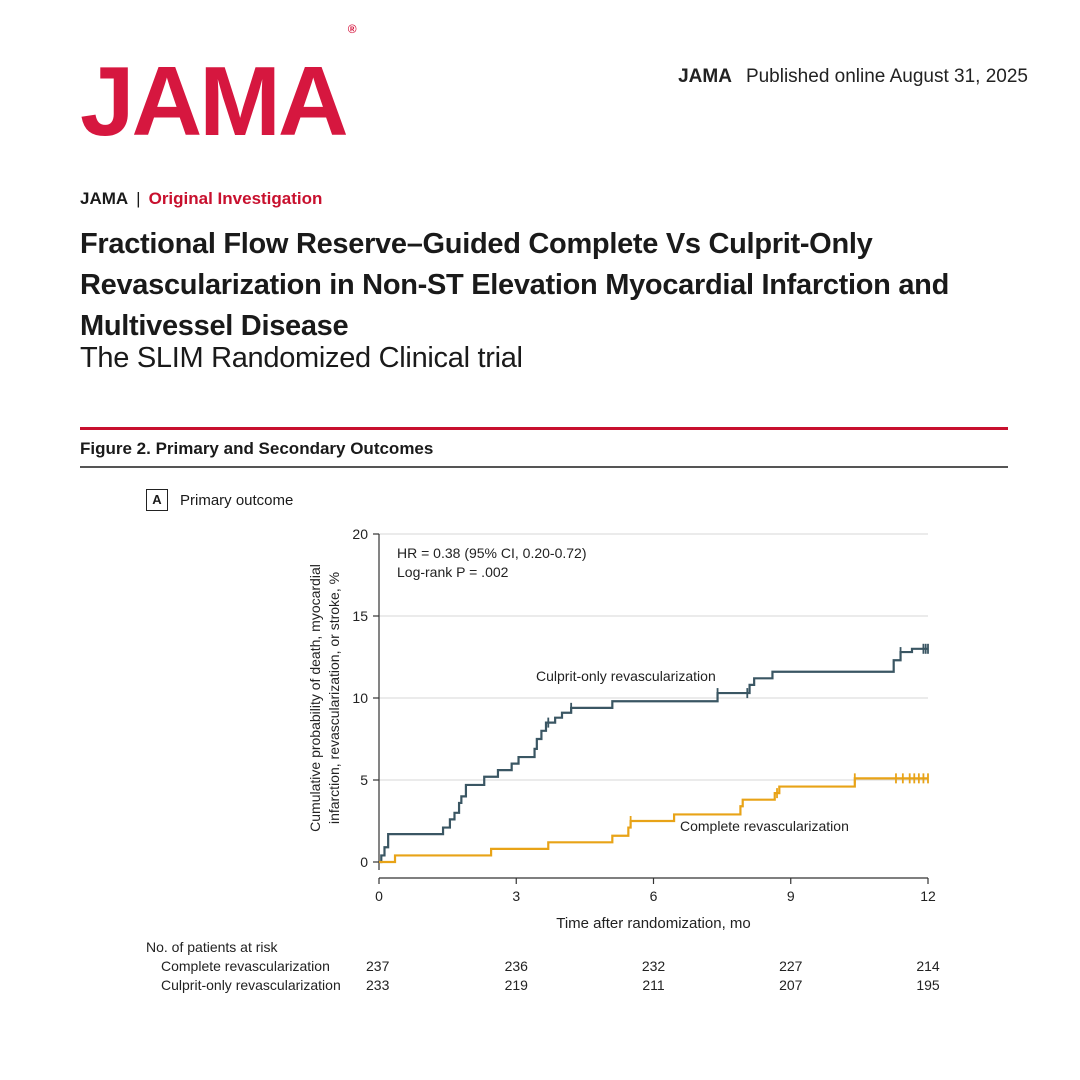  I want to click on x-tick-label: 6, so click(654, 896).